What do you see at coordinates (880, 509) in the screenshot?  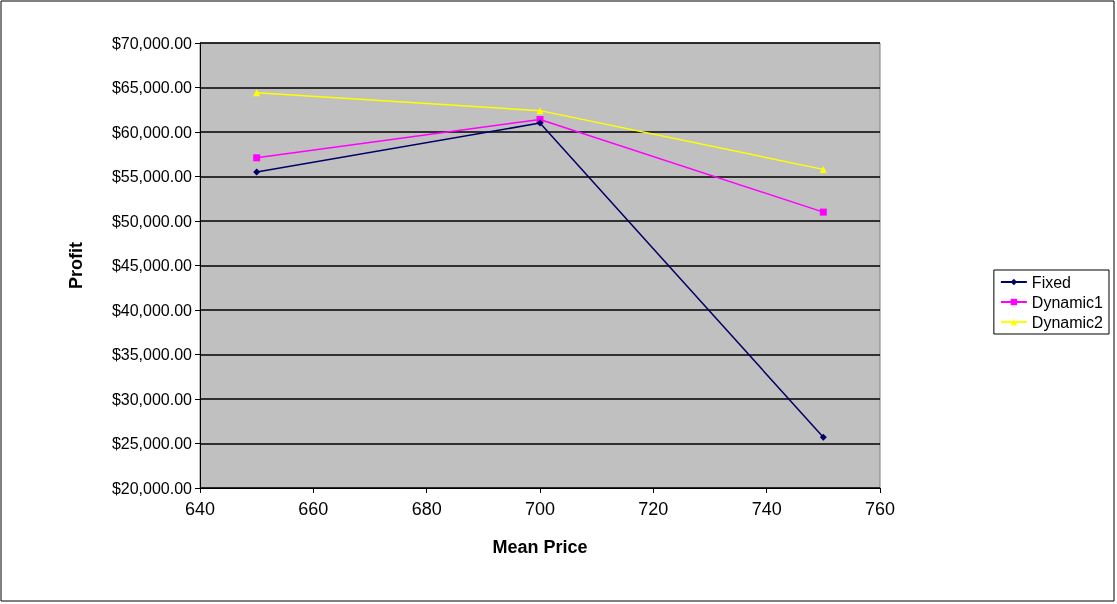 I see `x-tick-label: 760` at bounding box center [880, 509].